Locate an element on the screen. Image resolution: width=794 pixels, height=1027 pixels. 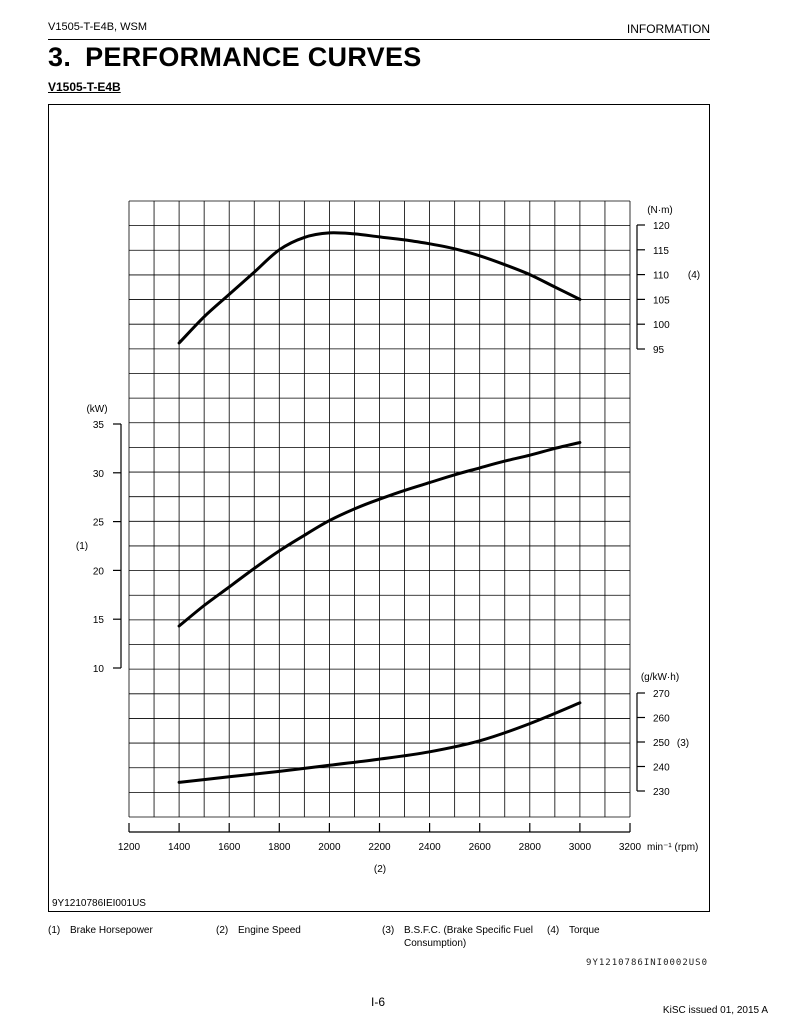
torque-tick-label: 100 is located at coordinates (661, 325).